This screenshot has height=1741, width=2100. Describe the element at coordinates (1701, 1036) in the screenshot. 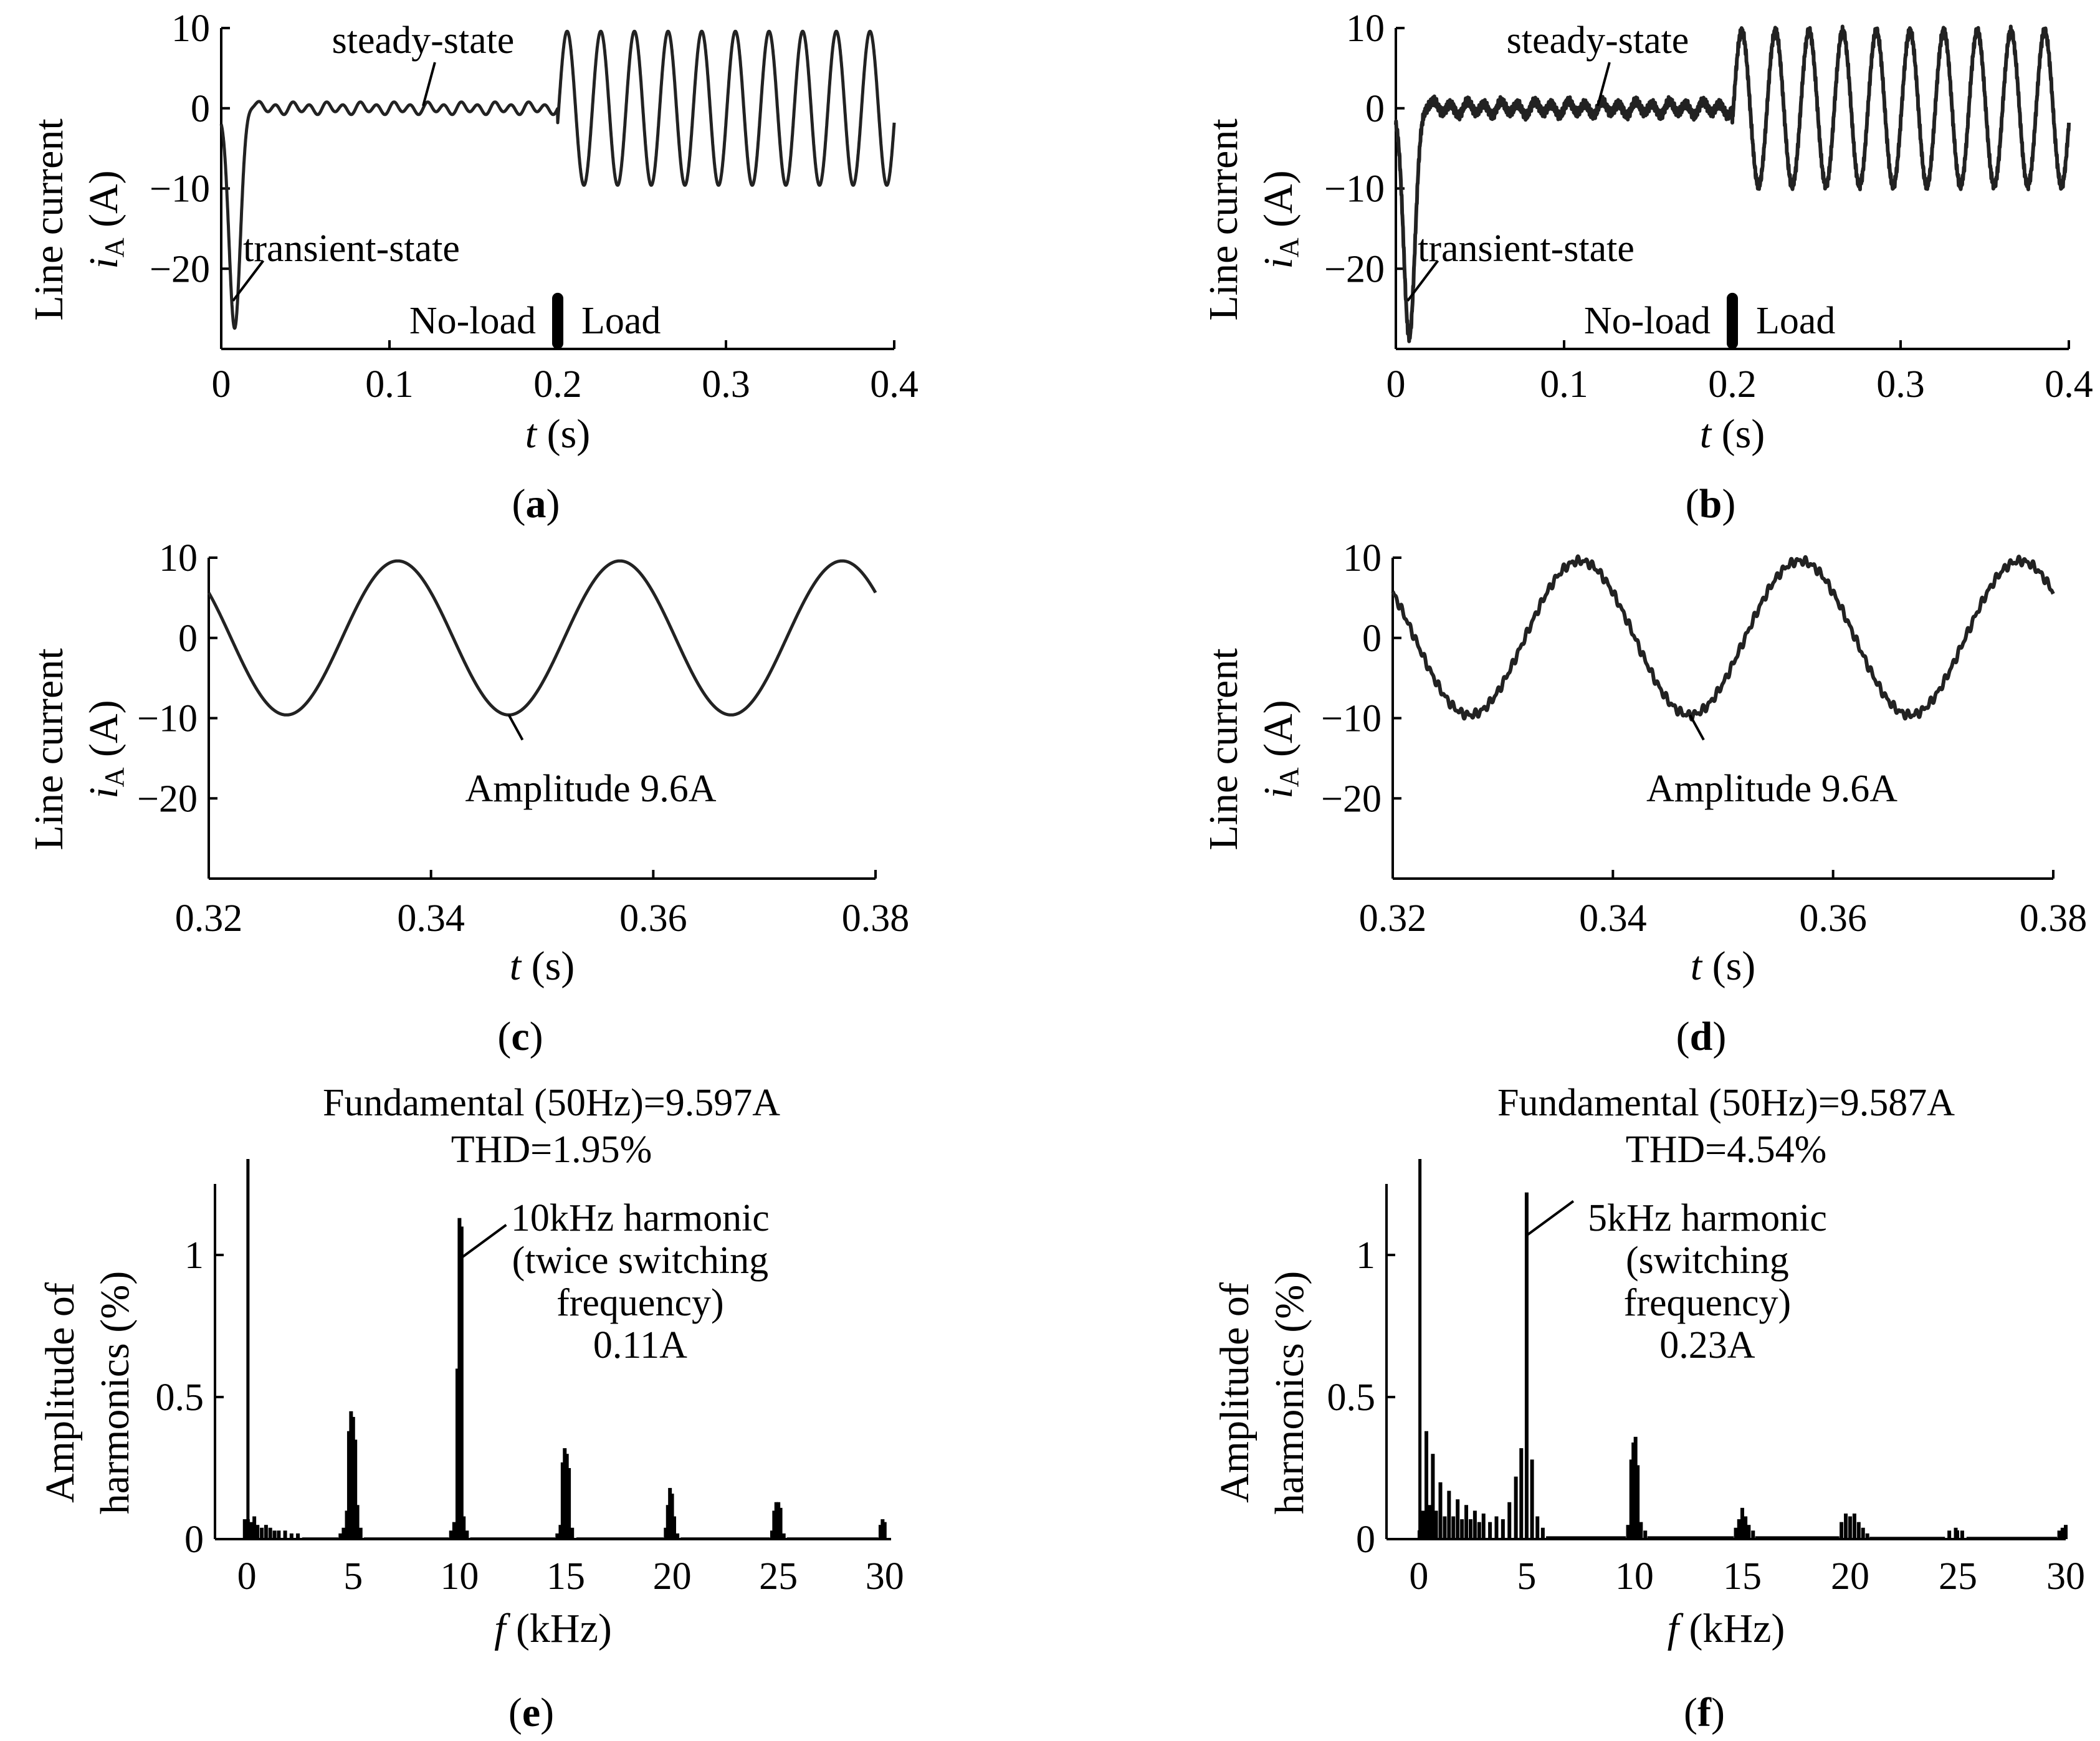

I see `caption-letter: d` at that location.